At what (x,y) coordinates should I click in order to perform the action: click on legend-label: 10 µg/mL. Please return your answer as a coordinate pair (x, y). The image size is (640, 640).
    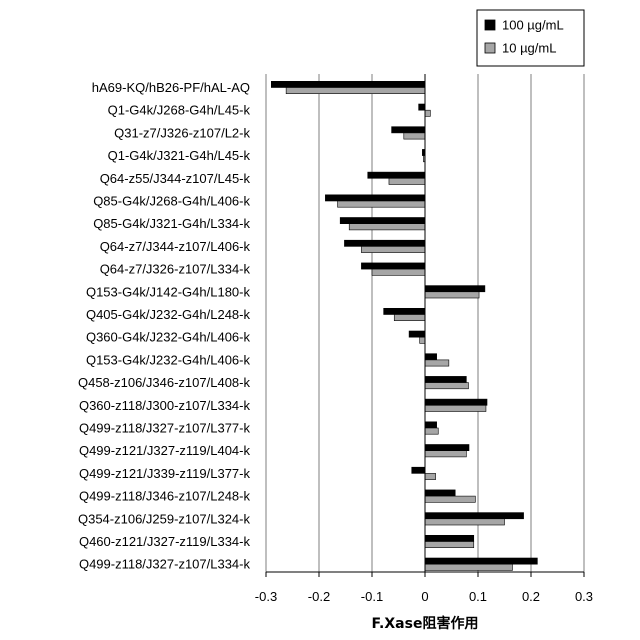
    Looking at the image, I should click on (529, 48).